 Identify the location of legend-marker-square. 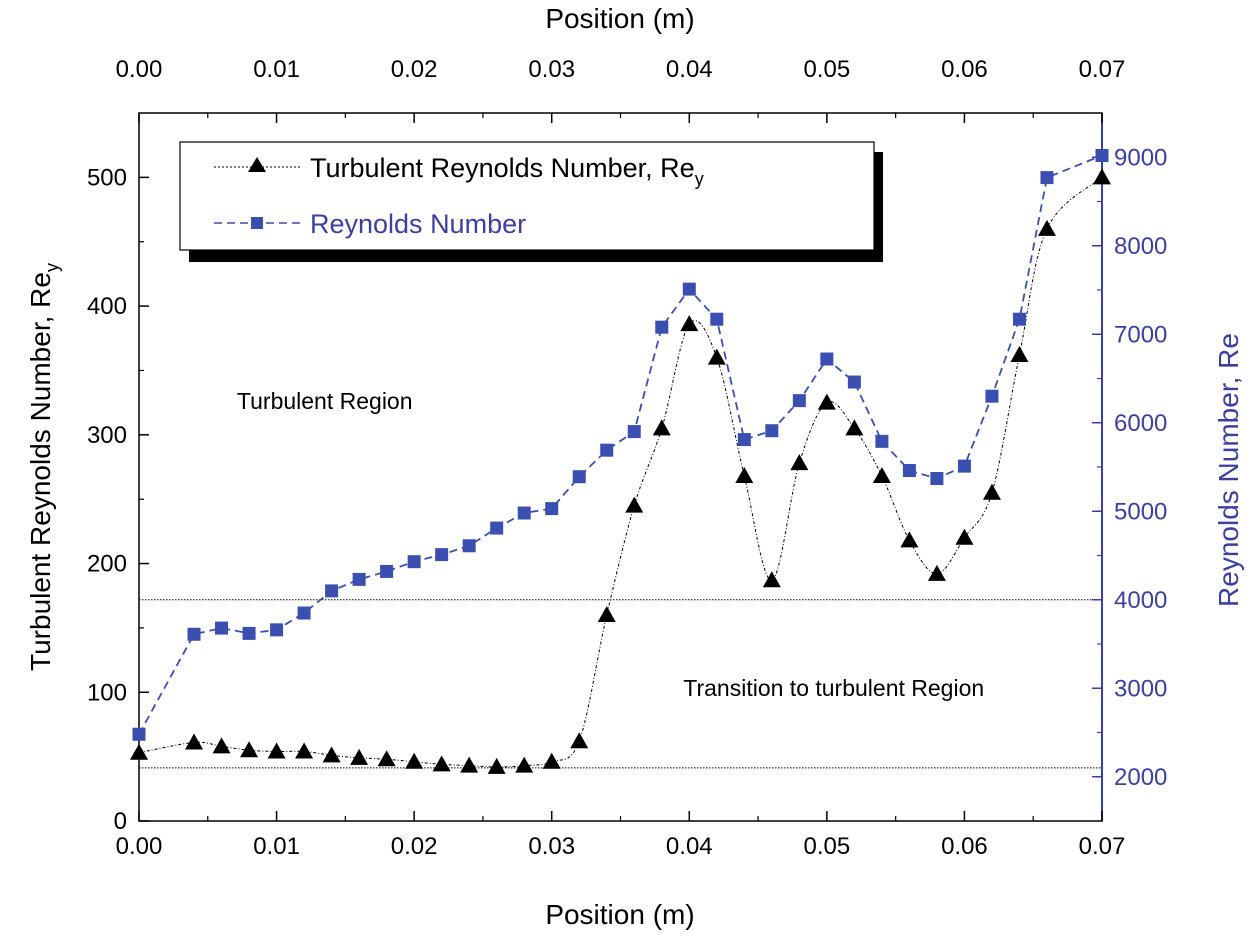
(257, 223).